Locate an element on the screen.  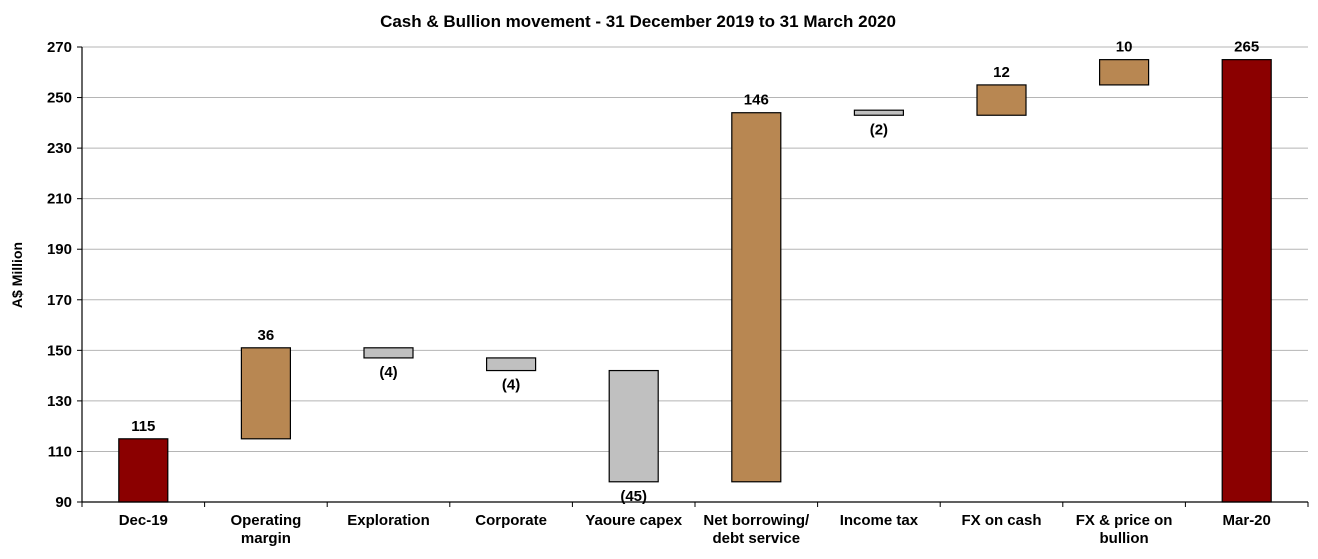
x-tick-label: Mar-20 is located at coordinates (1247, 520).